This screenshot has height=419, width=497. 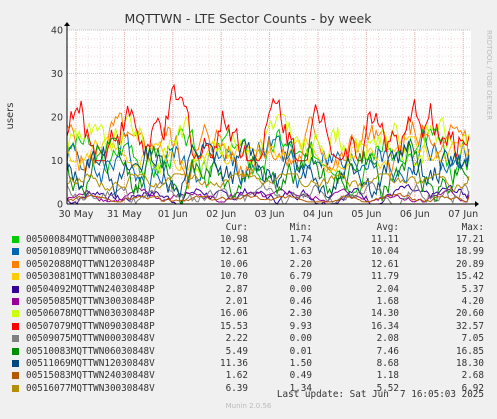 I want to click on legend-name: 00501089MQTTWN06030848P, so click(x=90, y=252).